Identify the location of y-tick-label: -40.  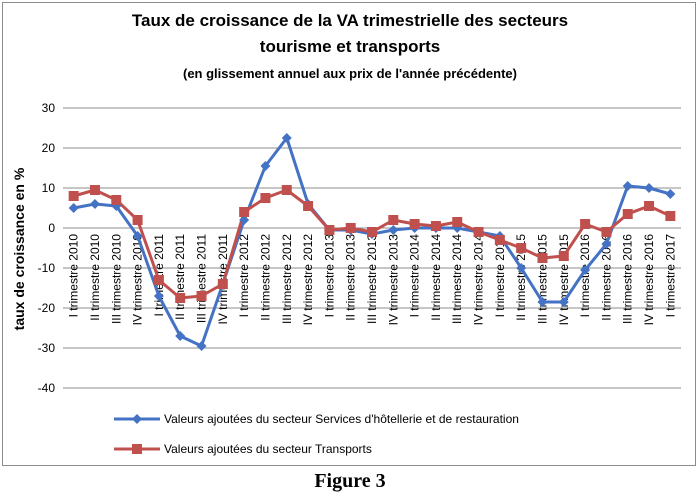
(47, 388).